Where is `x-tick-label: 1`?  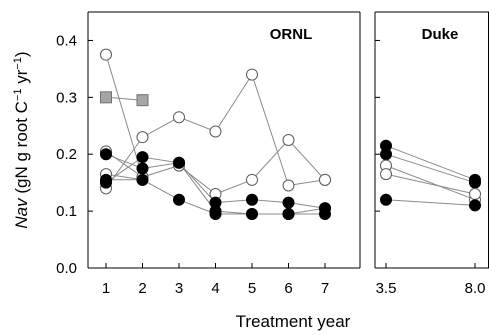
x-tick-label: 1 is located at coordinates (106, 288).